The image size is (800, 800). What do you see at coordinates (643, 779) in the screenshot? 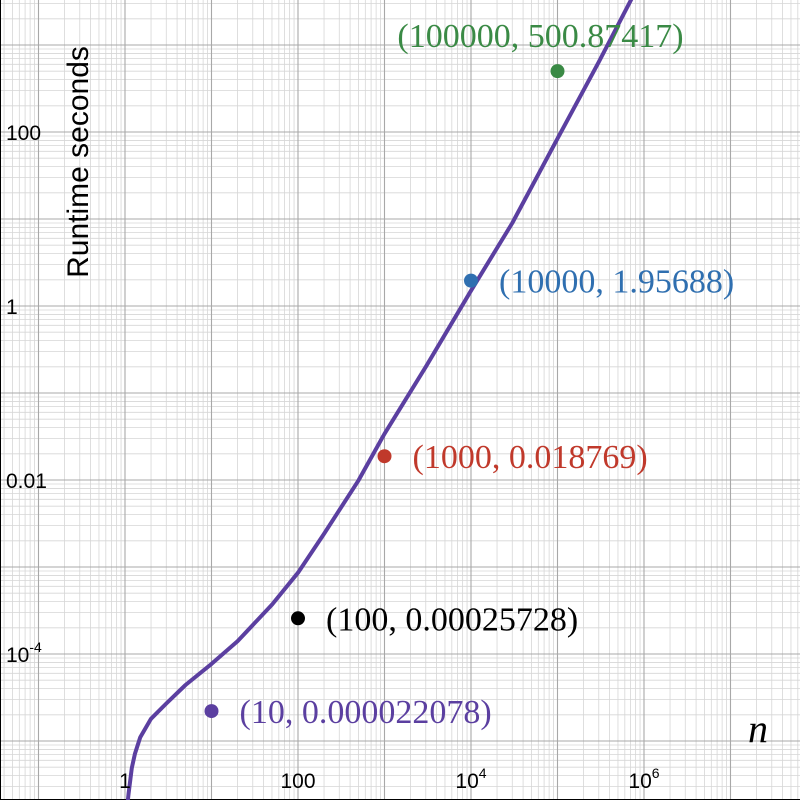
I see `x-tick-label: 10⁶` at bounding box center [643, 779].